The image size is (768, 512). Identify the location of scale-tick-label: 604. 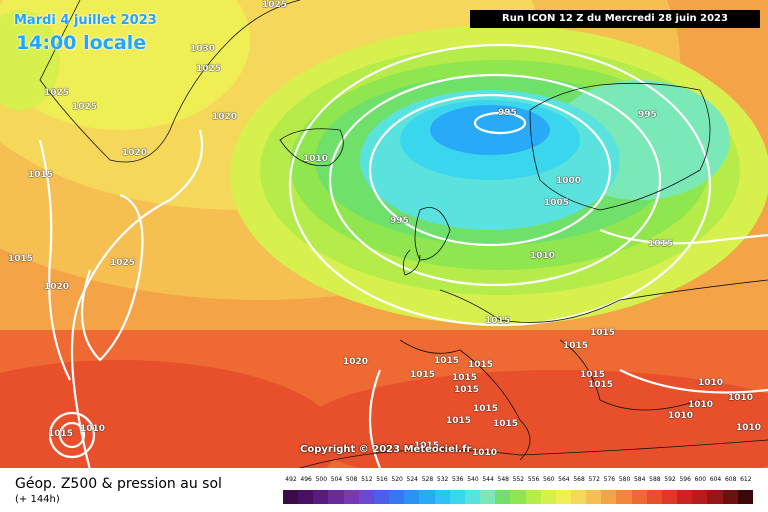
(715, 479).